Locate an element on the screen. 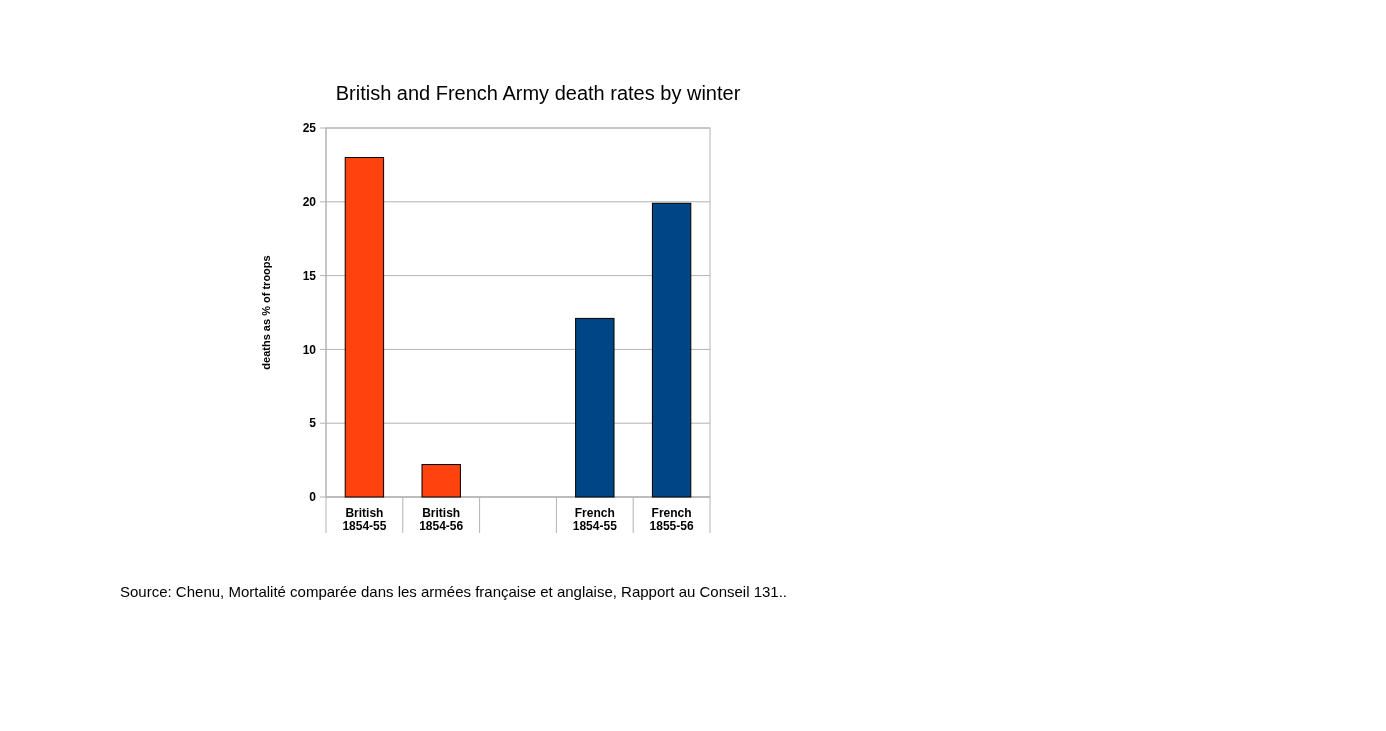  x-tick-label: French 1854-55 is located at coordinates (595, 519).